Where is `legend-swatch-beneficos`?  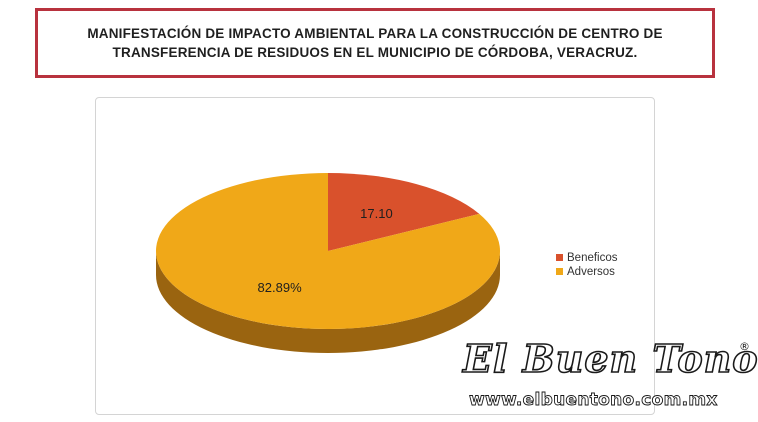 legend-swatch-beneficos is located at coordinates (559, 257).